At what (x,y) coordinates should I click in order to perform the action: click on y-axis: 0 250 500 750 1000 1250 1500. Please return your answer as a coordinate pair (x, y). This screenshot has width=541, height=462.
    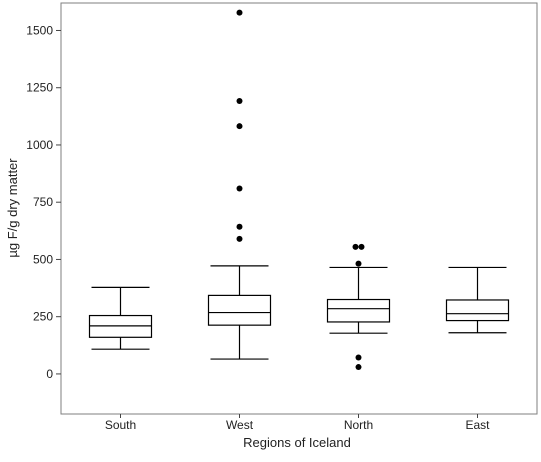
    Looking at the image, I should click on (43, 202).